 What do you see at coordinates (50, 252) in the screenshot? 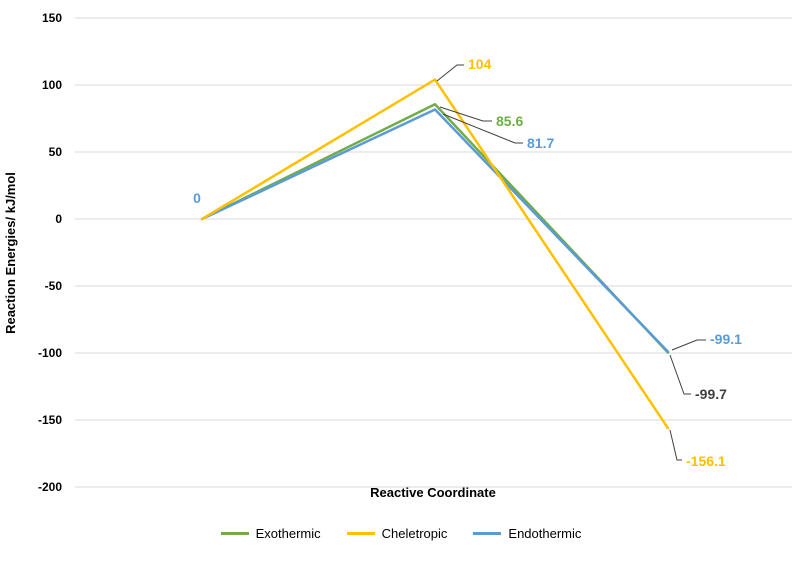
I see `y-axis-tick-labels: 150 100 50 0 -50 -100 -150 -200` at bounding box center [50, 252].